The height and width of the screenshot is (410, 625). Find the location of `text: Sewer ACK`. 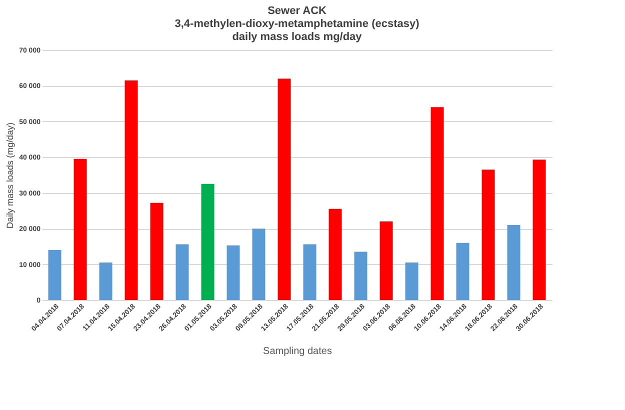

text: Sewer ACK is located at coordinates (297, 11).